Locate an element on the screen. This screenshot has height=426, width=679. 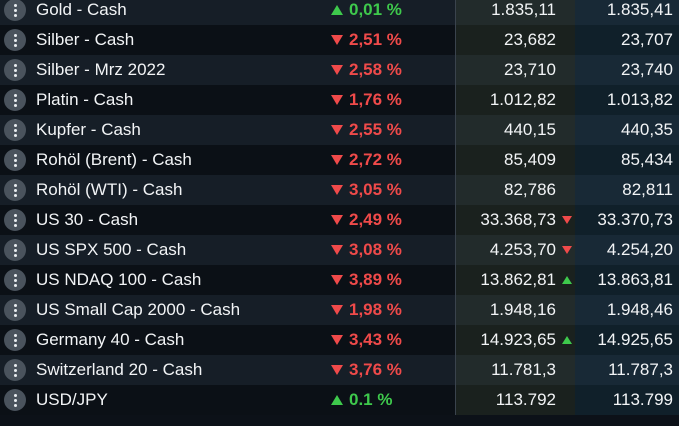
table-row: USD/JPY 0.1 % 113.792 113.799 is located at coordinates (339, 400).